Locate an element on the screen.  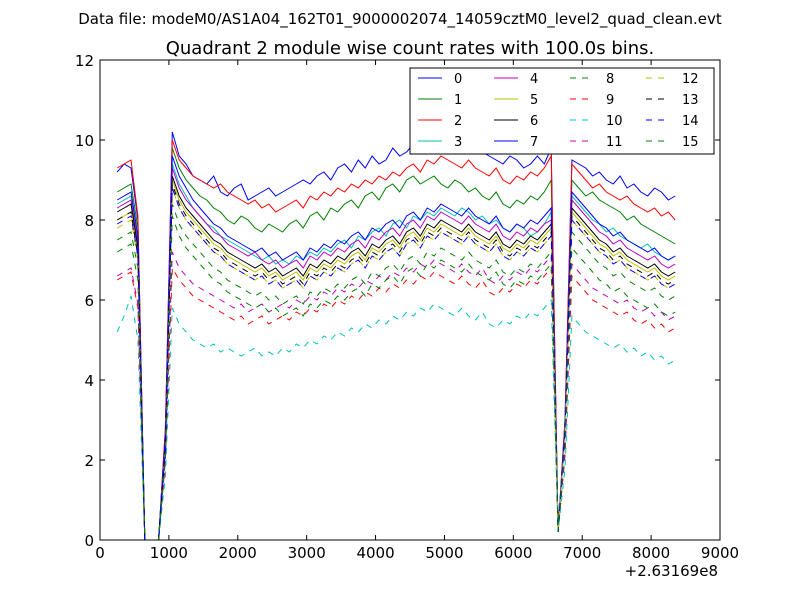
legend-label-8: 8 is located at coordinates (610, 79).